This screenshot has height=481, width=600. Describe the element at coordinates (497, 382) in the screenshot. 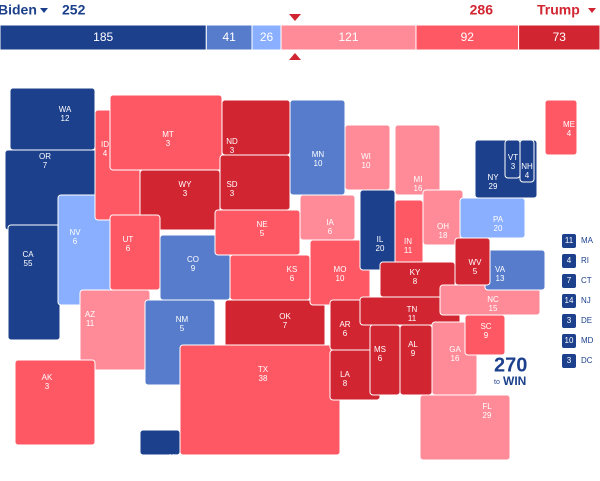

I see `logo-to: to` at that location.